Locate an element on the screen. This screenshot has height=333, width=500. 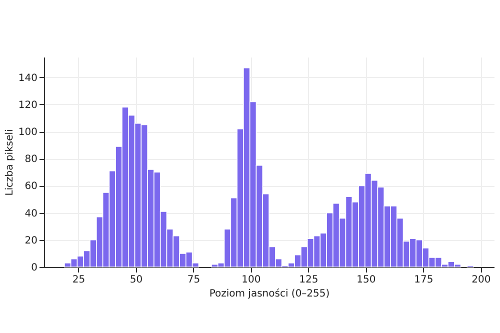
x-tick-label: 50 is located at coordinates (136, 280).